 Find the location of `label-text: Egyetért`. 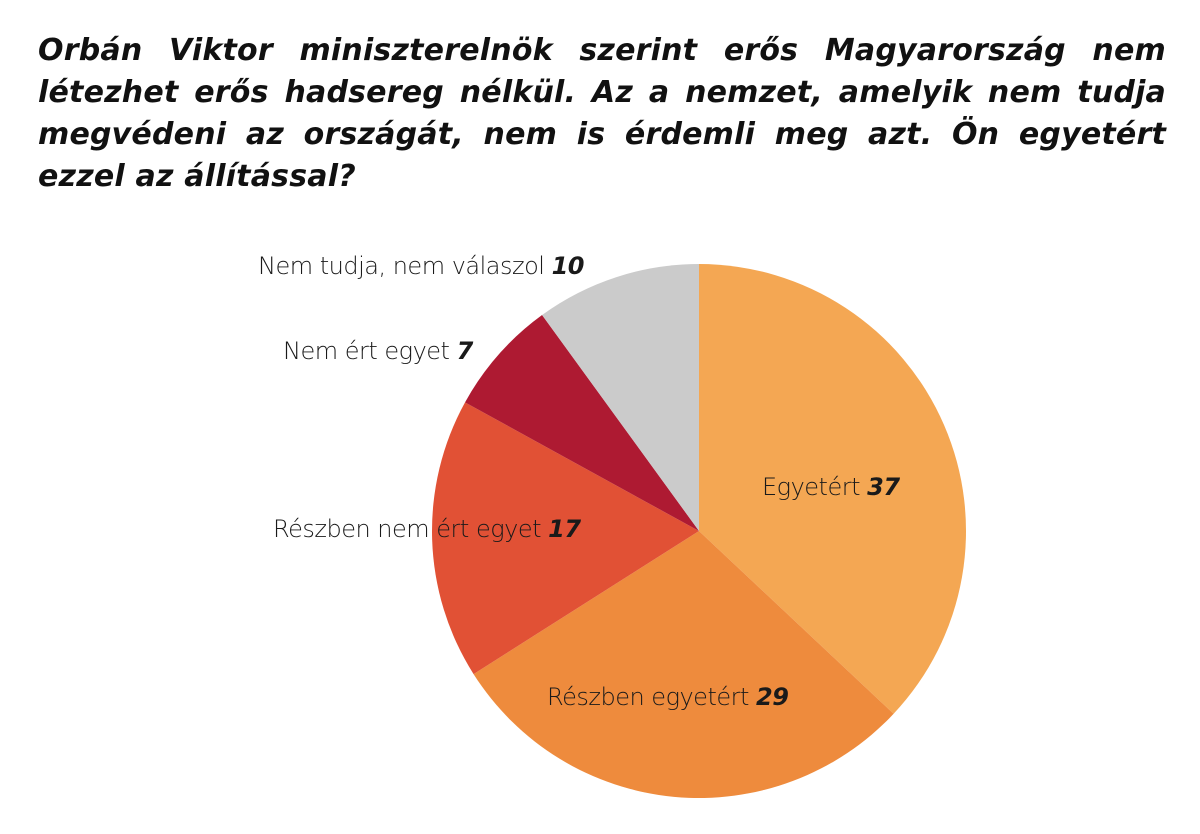

label-text: Egyetért is located at coordinates (811, 487).